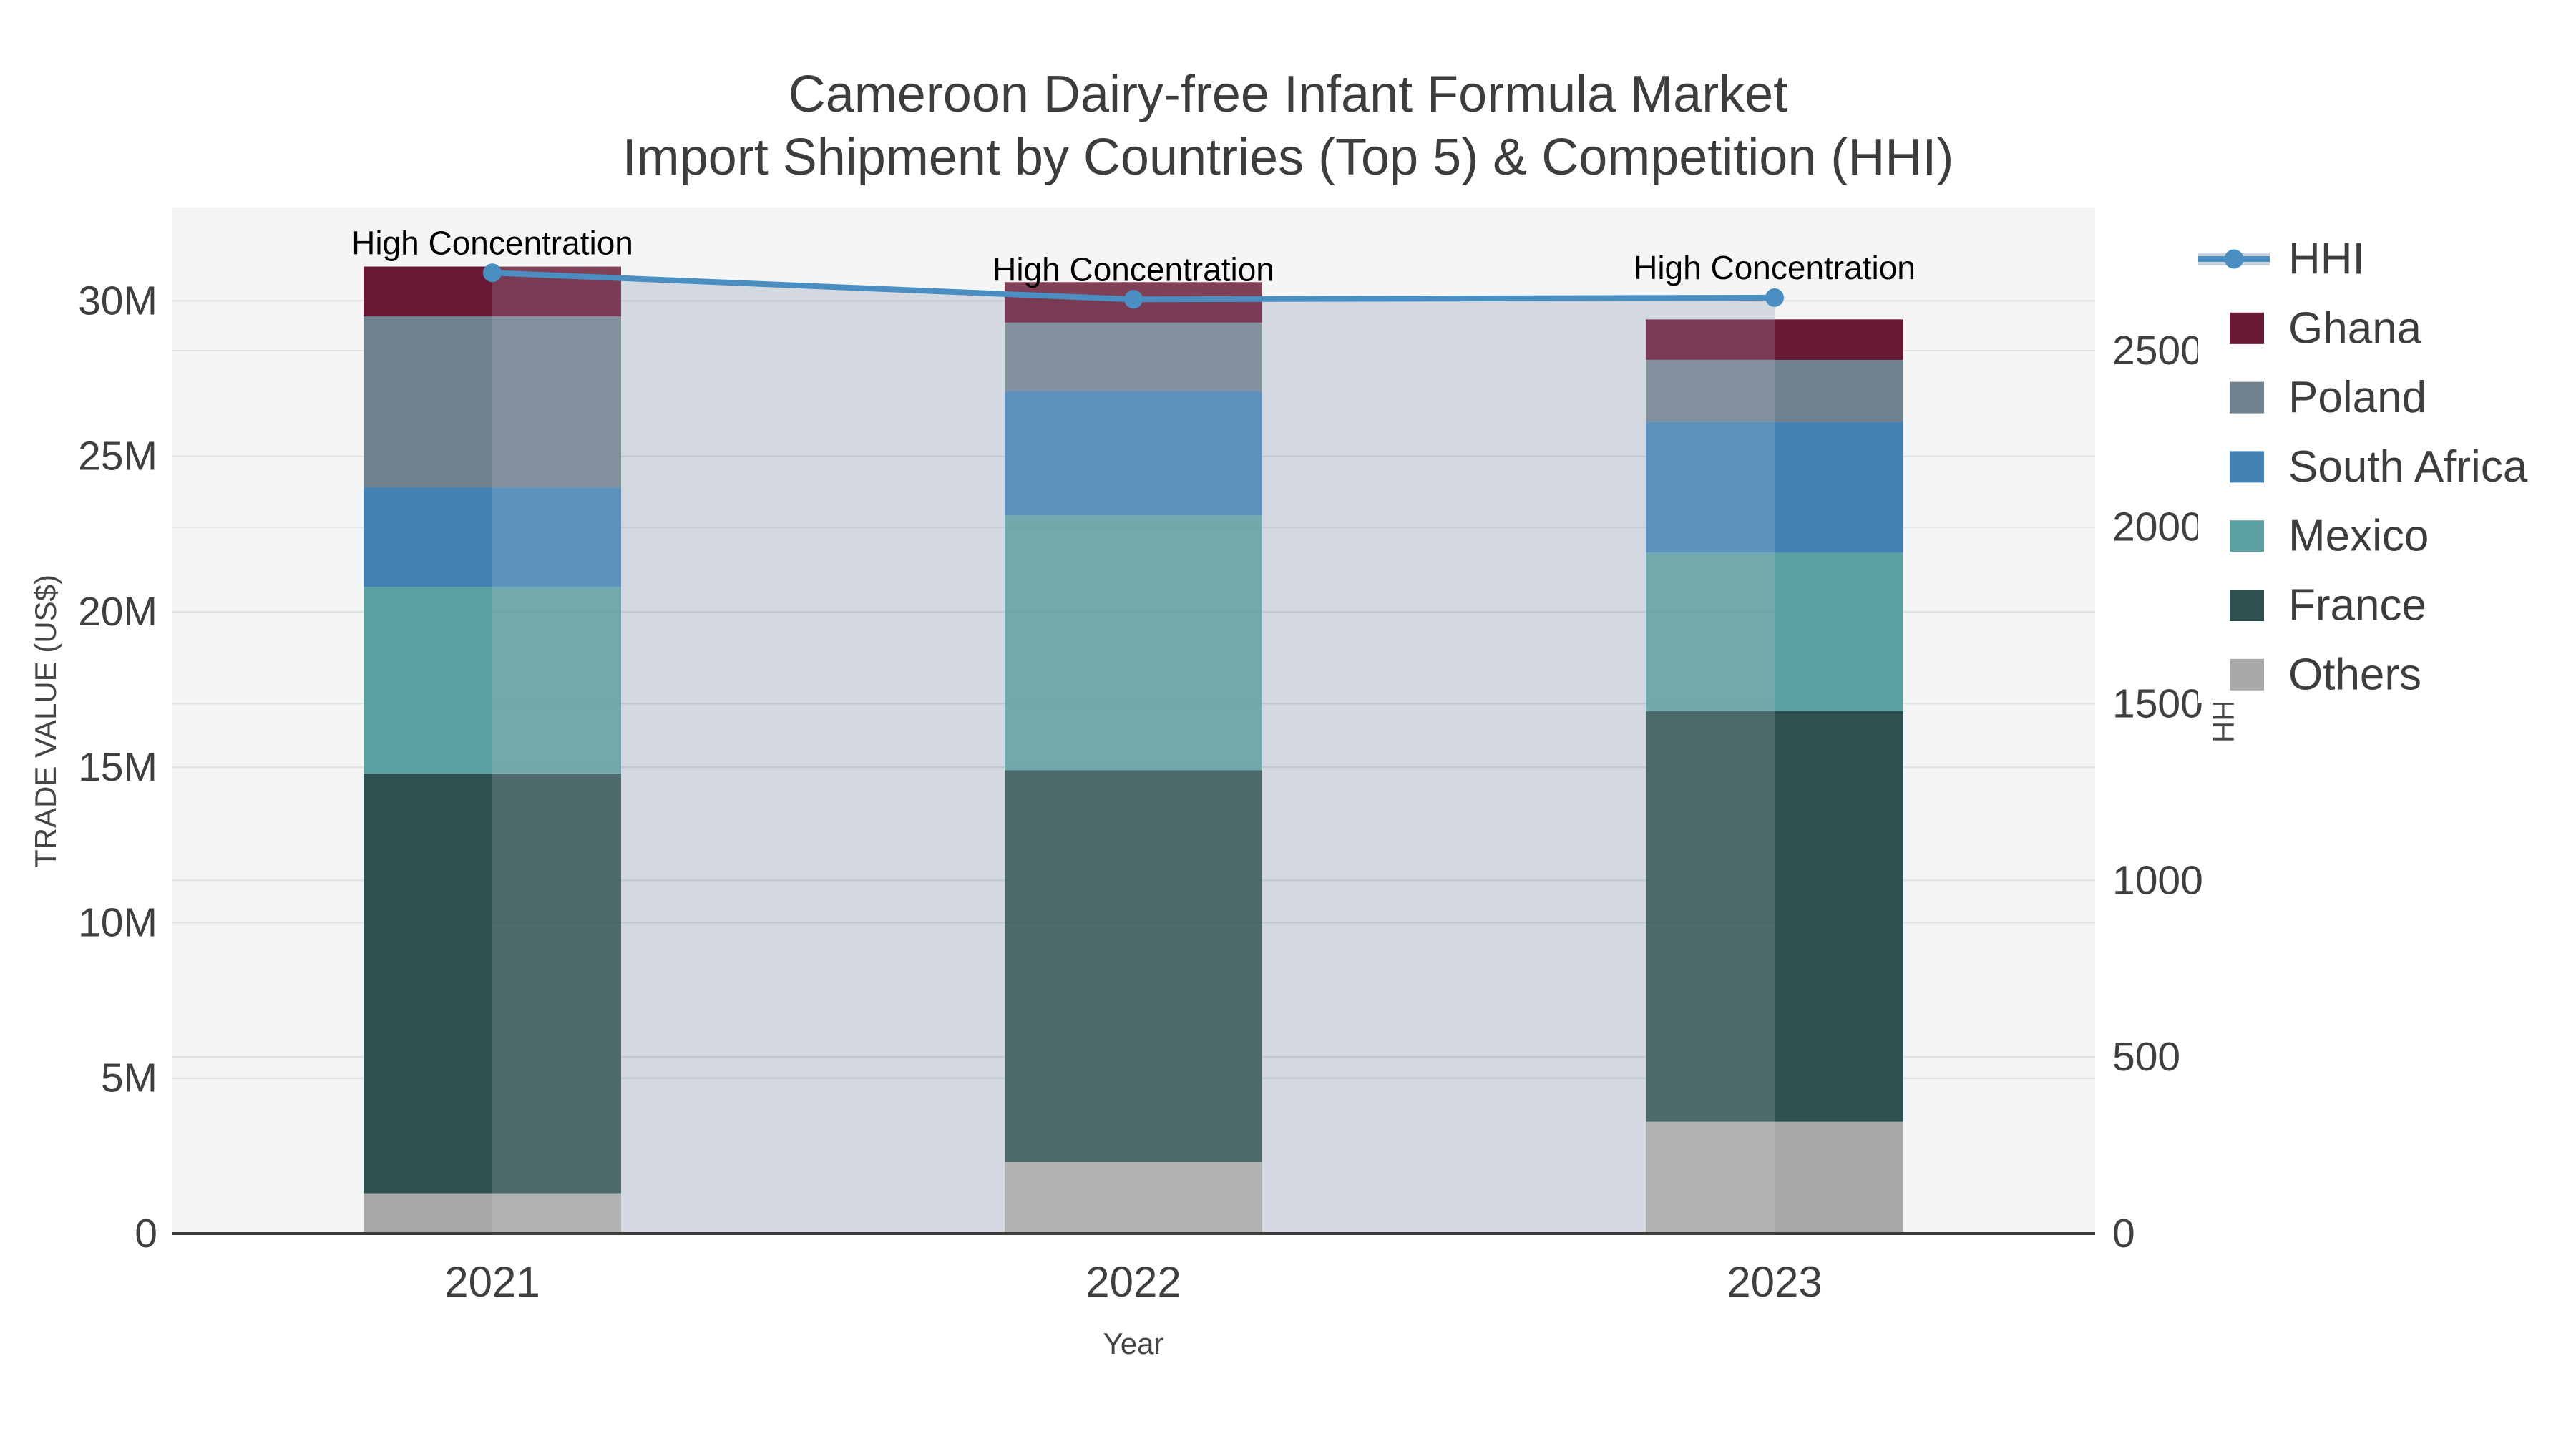 The image size is (2576, 1449). Describe the element at coordinates (2157, 527) in the screenshot. I see `y-right-tick-2000: 2000` at that location.